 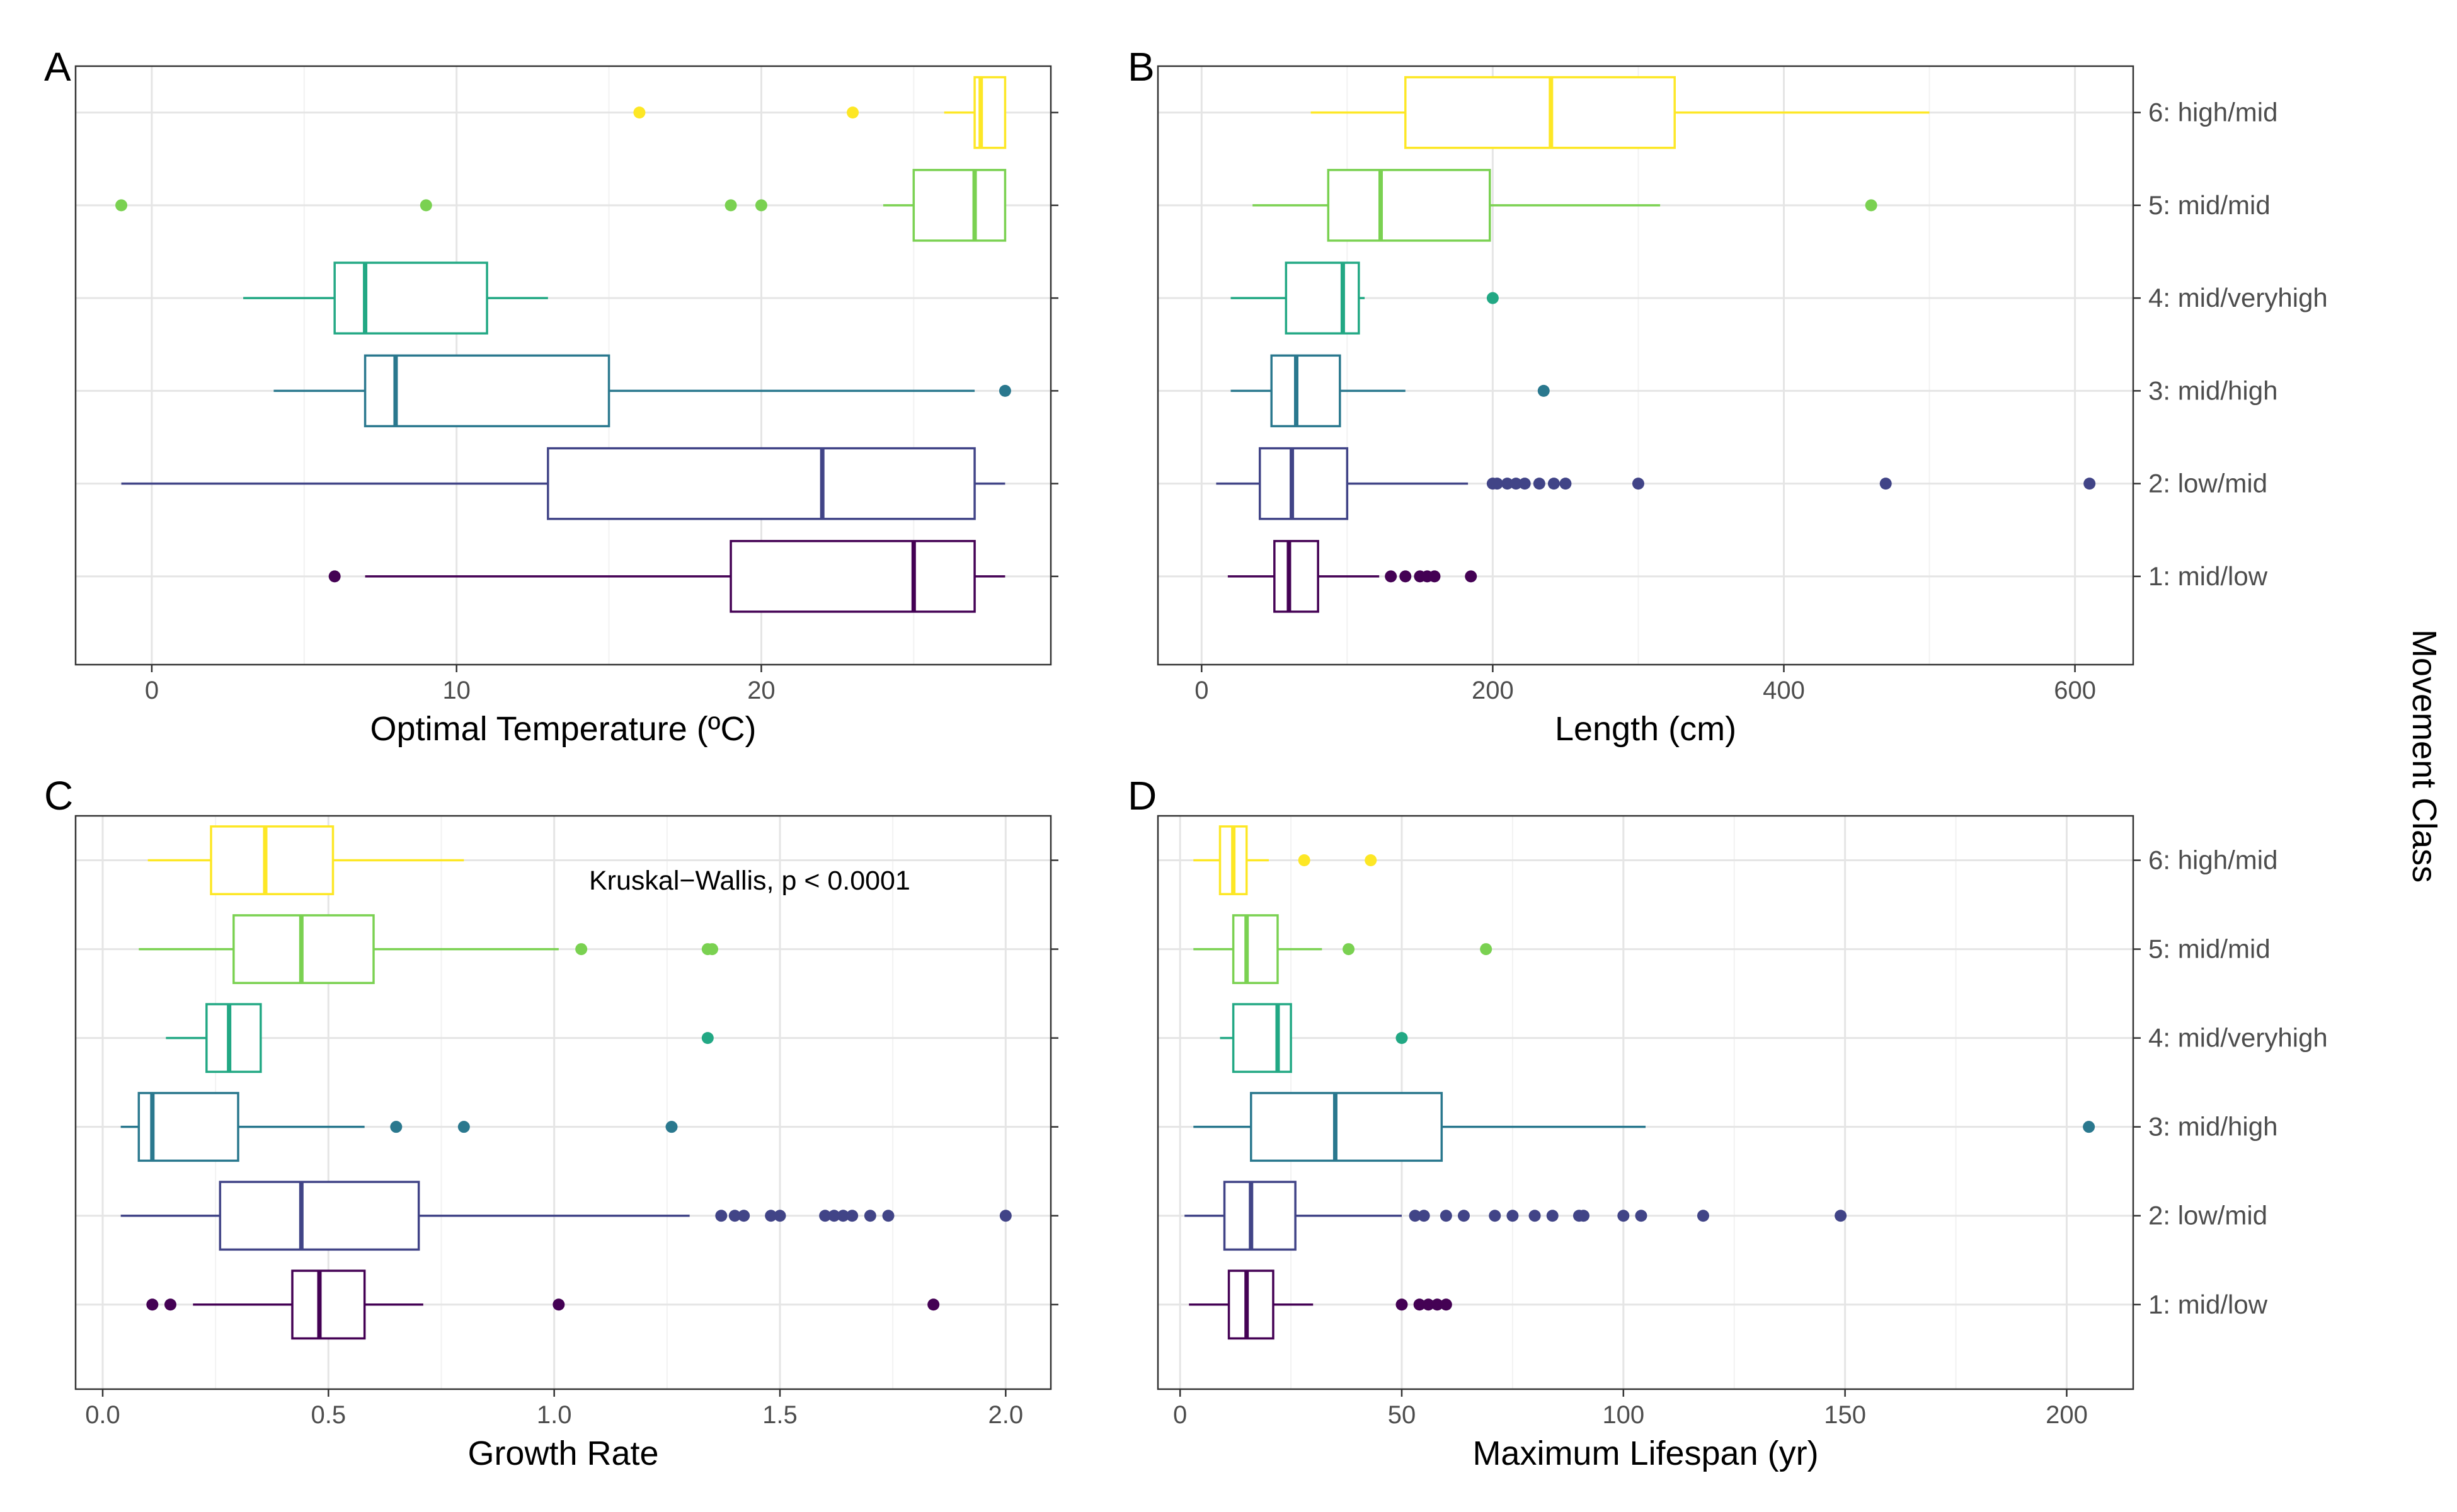 What do you see at coordinates (2207, 483) in the screenshot?
I see `category-label: 2: low/mid` at bounding box center [2207, 483].